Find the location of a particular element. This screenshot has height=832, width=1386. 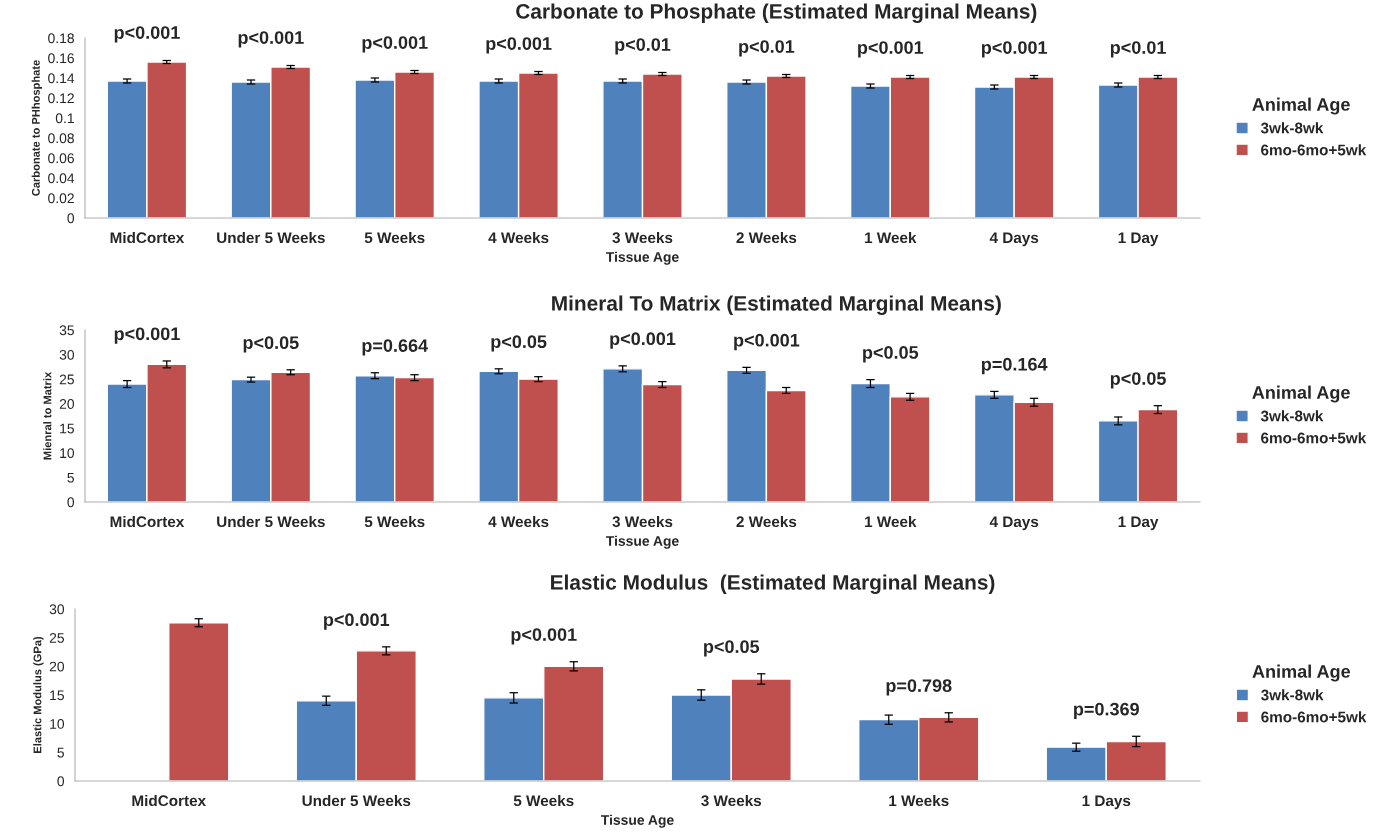

y-tick-label: 0.14 is located at coordinates (61, 78).